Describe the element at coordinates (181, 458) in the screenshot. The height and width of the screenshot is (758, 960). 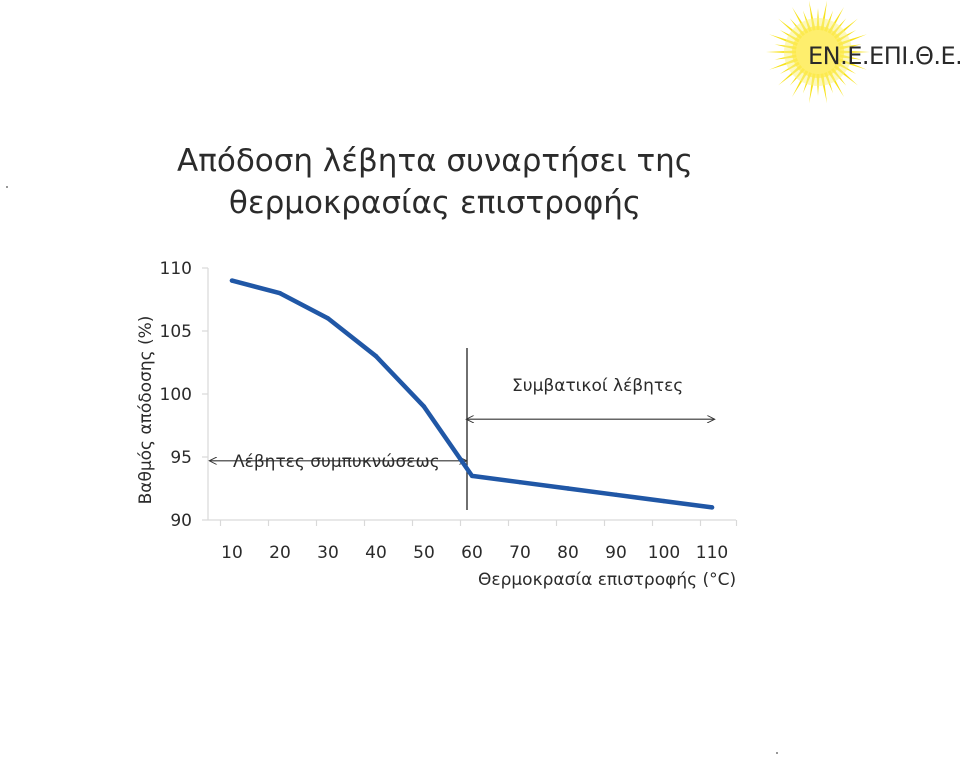
I see `y-tick-label: 95` at that location.